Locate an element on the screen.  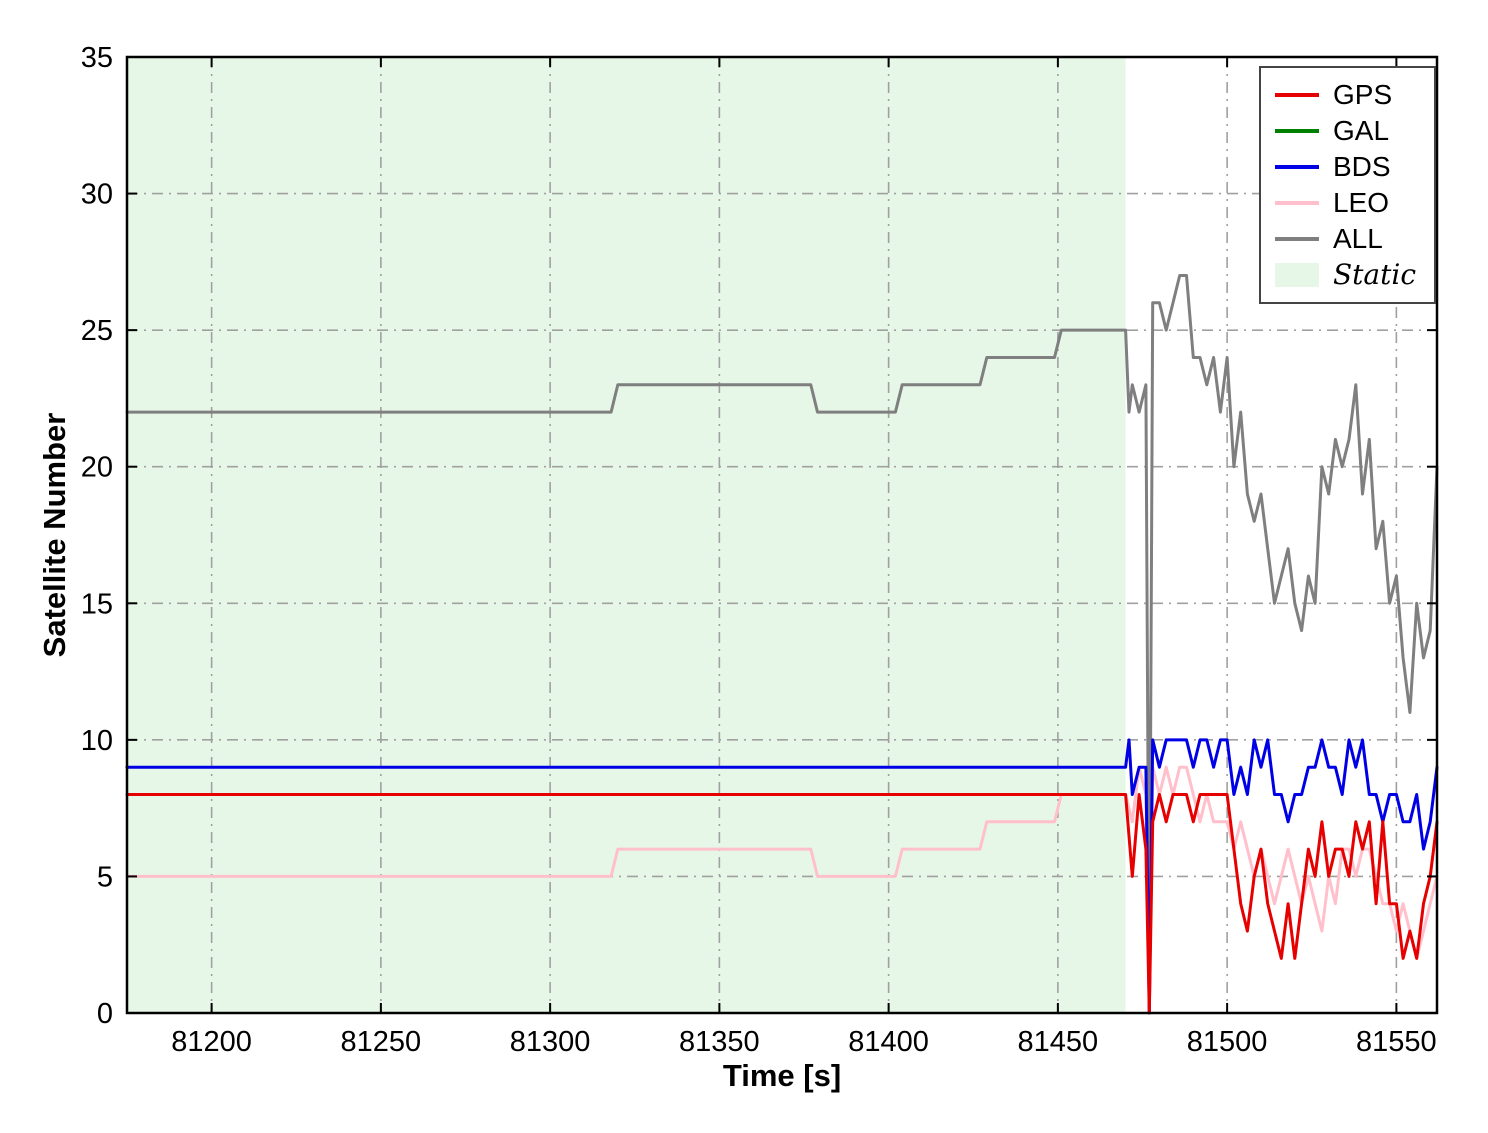
legend-swatch-gal is located at coordinates (1296, 131).